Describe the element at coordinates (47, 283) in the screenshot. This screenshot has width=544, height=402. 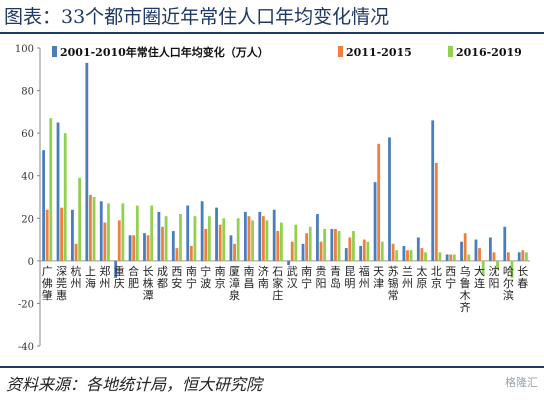
I see `x-tick-label: 广佛肇` at that location.